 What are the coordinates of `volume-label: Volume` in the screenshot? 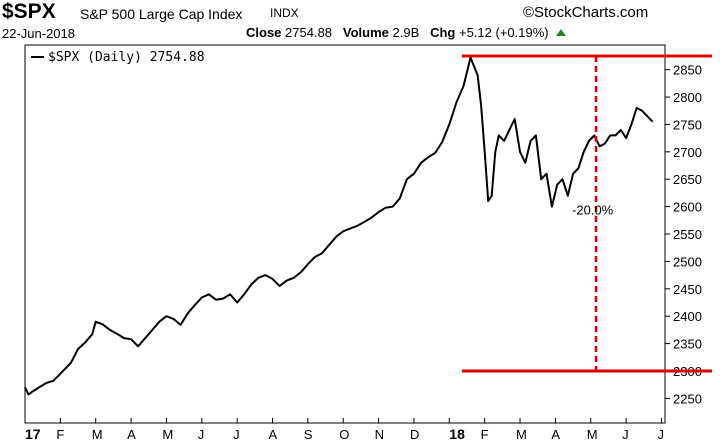 It's located at (365, 32).